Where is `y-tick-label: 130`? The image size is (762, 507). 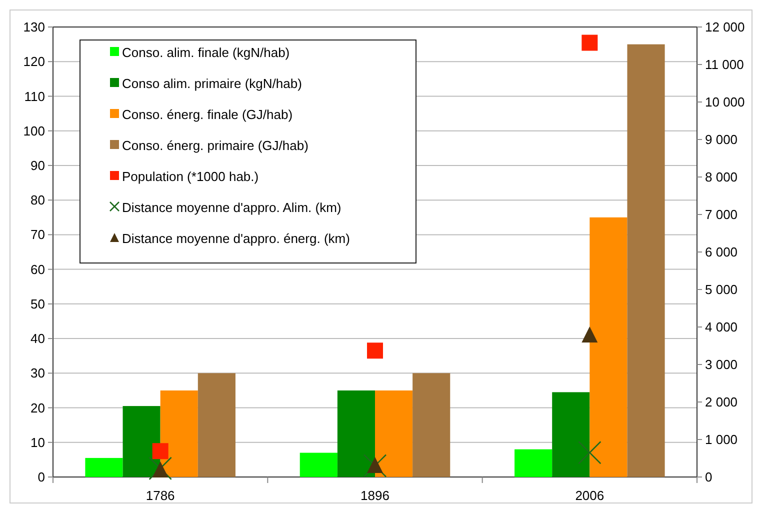 y-tick-label: 130 is located at coordinates (34, 27).